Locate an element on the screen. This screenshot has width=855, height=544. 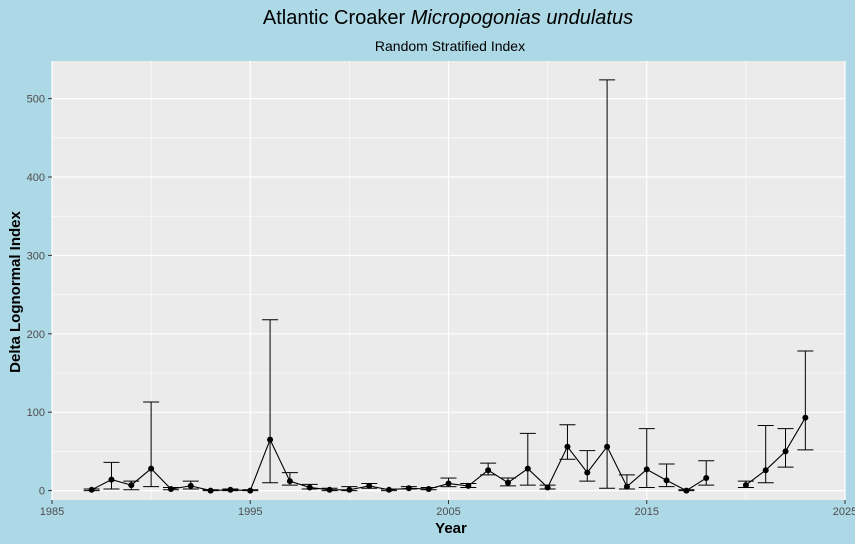
x-tick-label: 2005 is located at coordinates (448, 512).